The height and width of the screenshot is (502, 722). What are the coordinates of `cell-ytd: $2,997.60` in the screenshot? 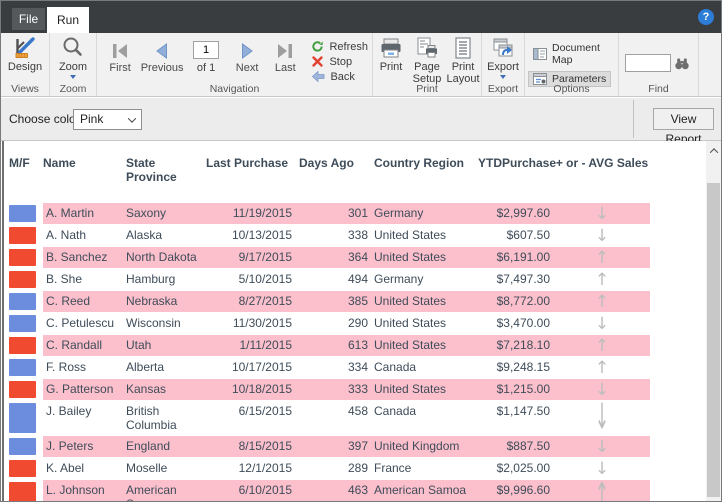 It's located at (523, 213).